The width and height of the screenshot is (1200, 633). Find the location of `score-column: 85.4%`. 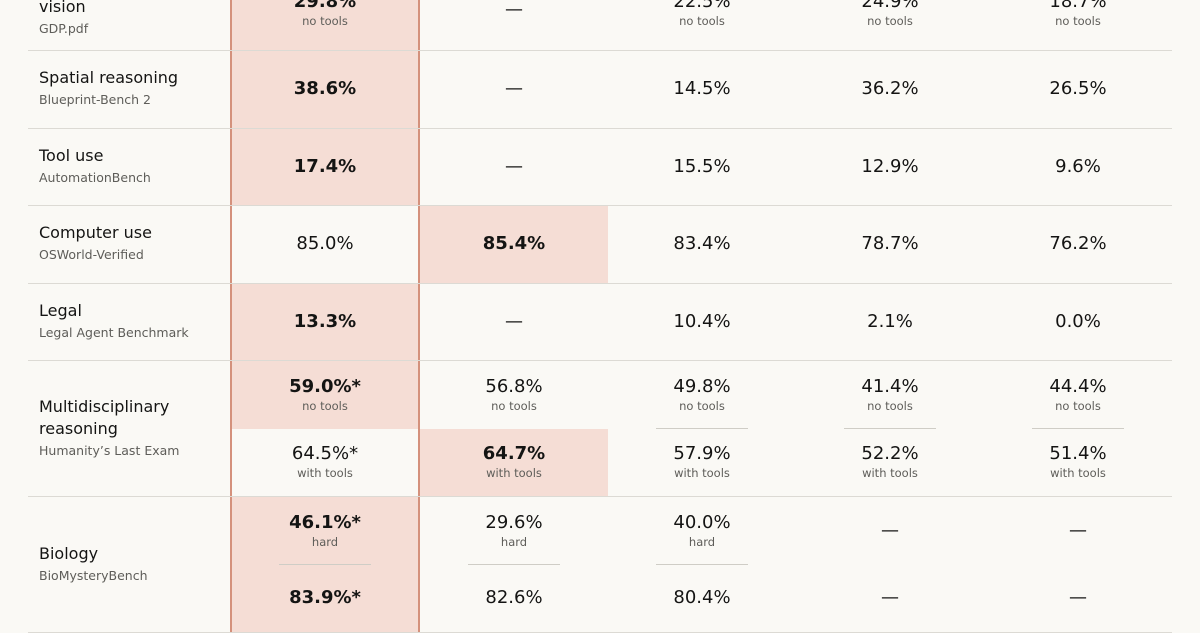

score-column: 85.4% is located at coordinates (514, 244).